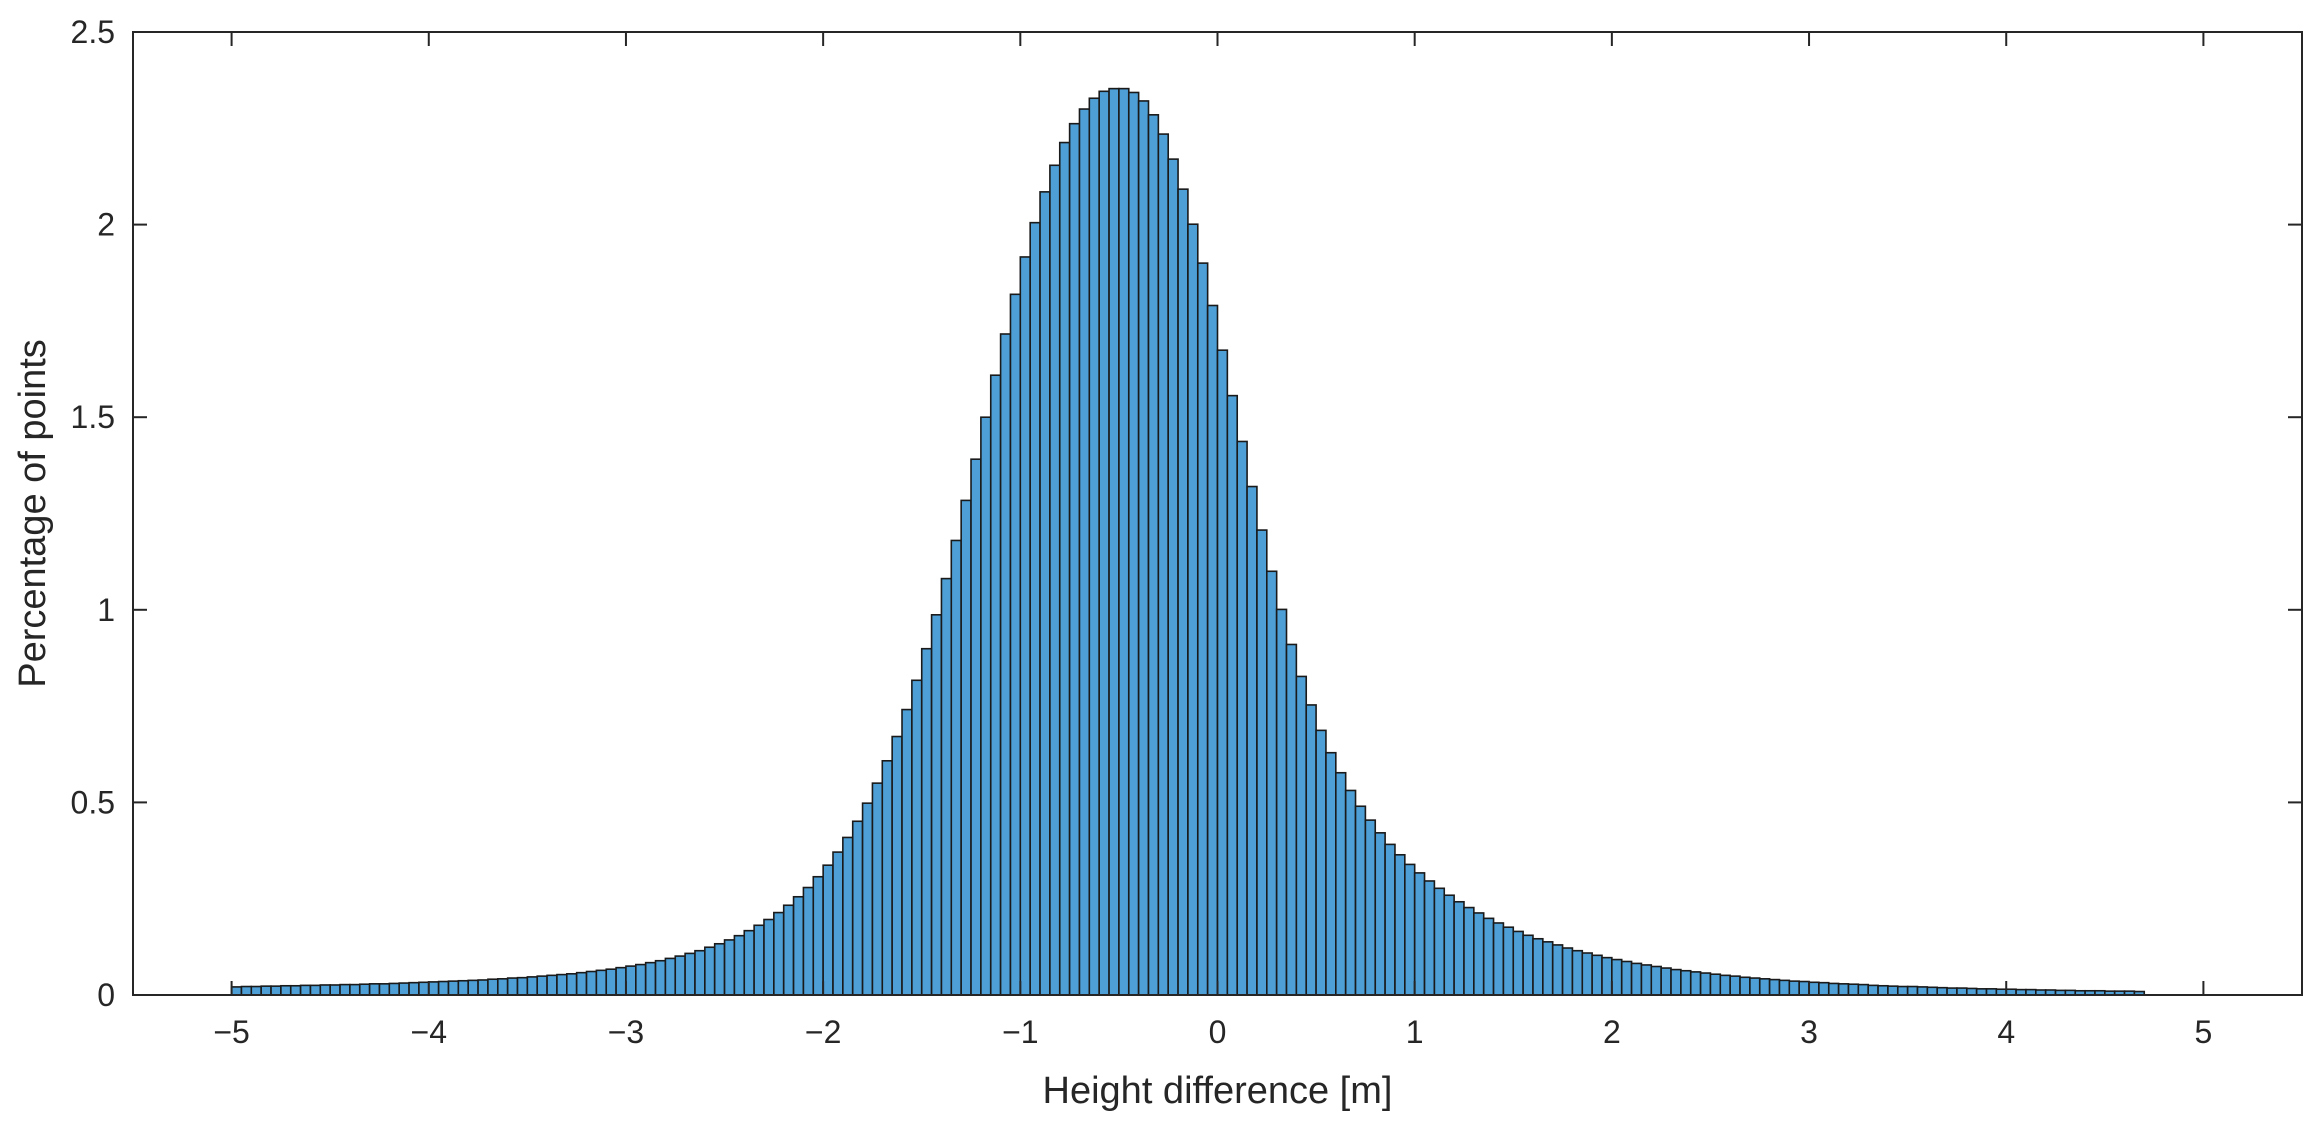 This screenshot has height=1130, width=2321. Describe the element at coordinates (1020, 1032) in the screenshot. I see `x-tick-label: −1` at that location.